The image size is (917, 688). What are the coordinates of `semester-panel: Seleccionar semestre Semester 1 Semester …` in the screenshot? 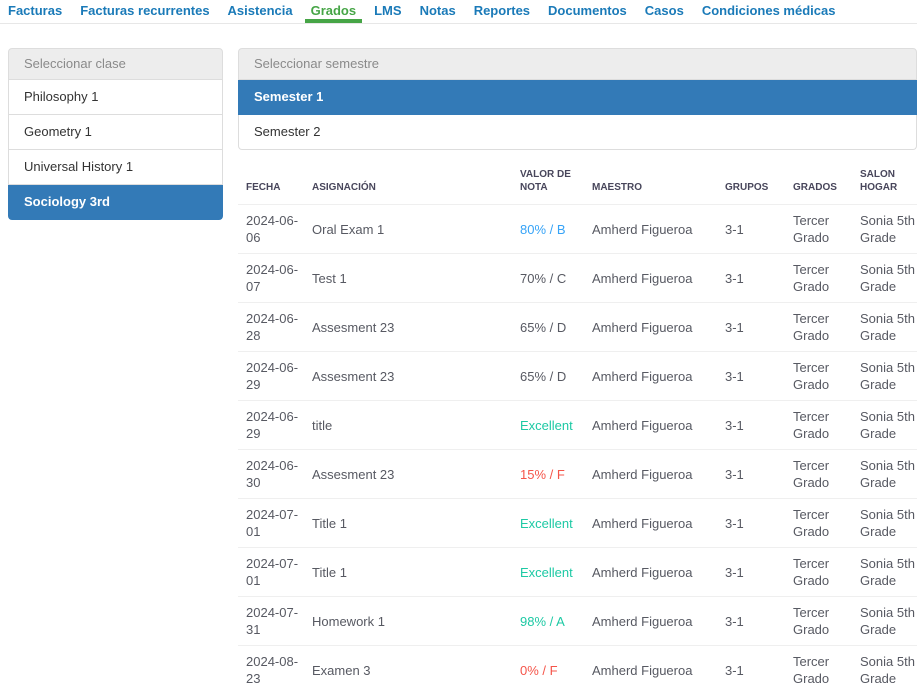 It's located at (577, 99).